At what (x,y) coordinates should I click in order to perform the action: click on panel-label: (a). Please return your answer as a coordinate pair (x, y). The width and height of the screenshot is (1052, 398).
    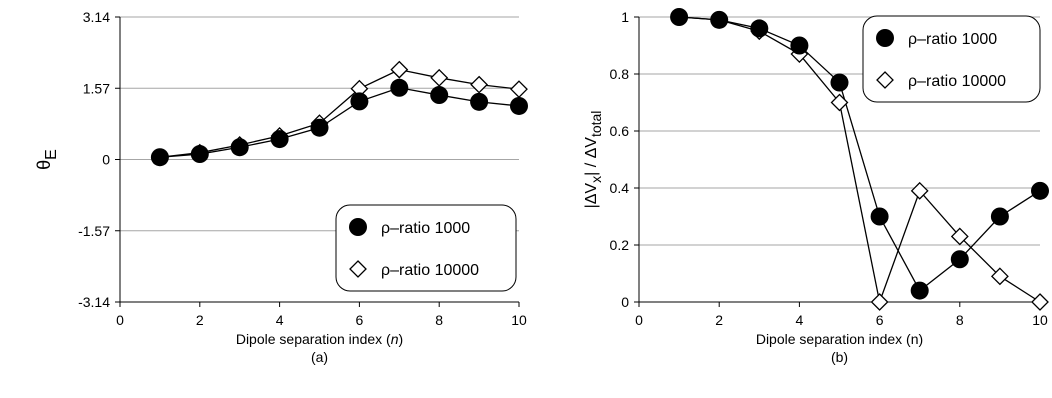
    Looking at the image, I should click on (319, 357).